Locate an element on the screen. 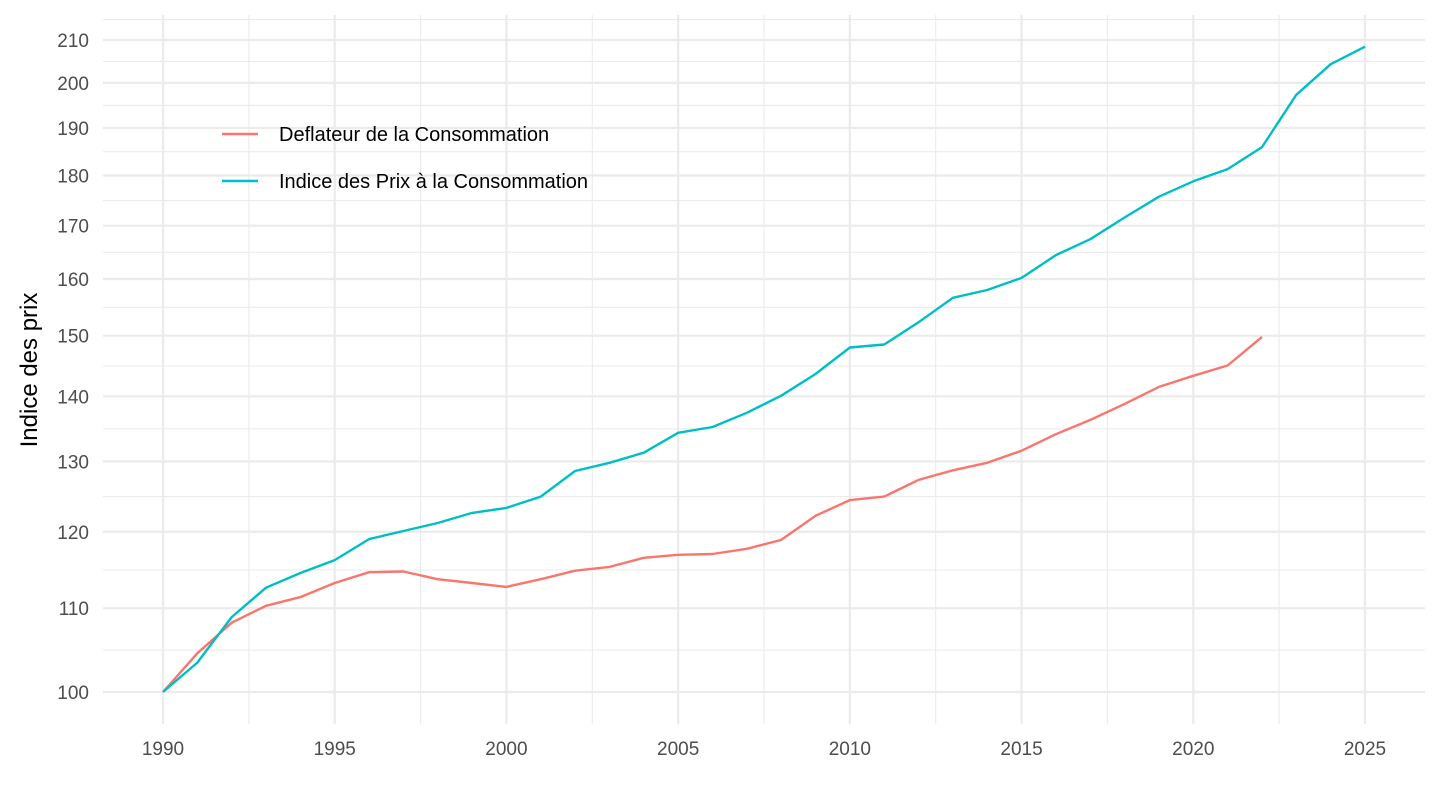 Image resolution: width=1440 pixels, height=810 pixels. legend-label: Indice des Prix à la Consommation is located at coordinates (433, 182).